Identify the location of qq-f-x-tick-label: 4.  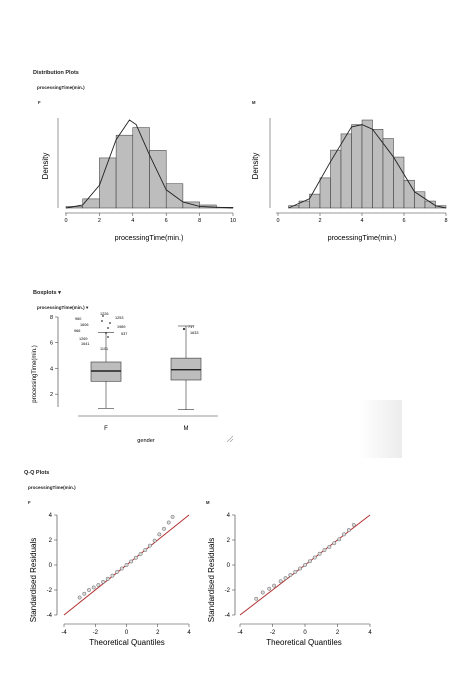
(189, 633).